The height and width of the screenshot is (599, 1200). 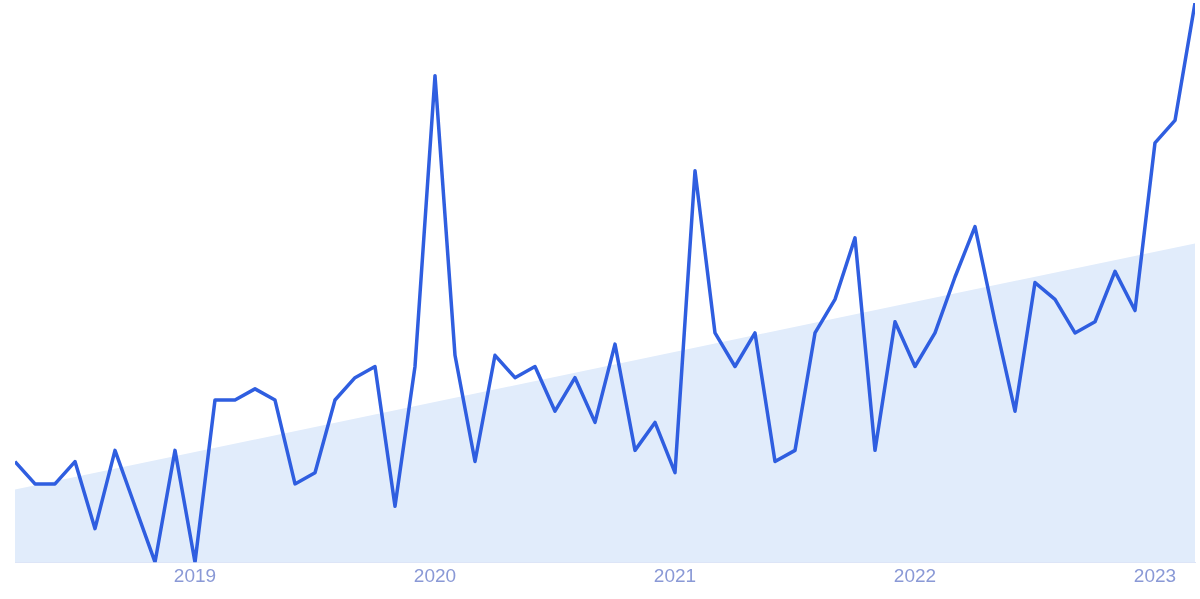 I want to click on x-tick-label: 2022, so click(x=915, y=575).